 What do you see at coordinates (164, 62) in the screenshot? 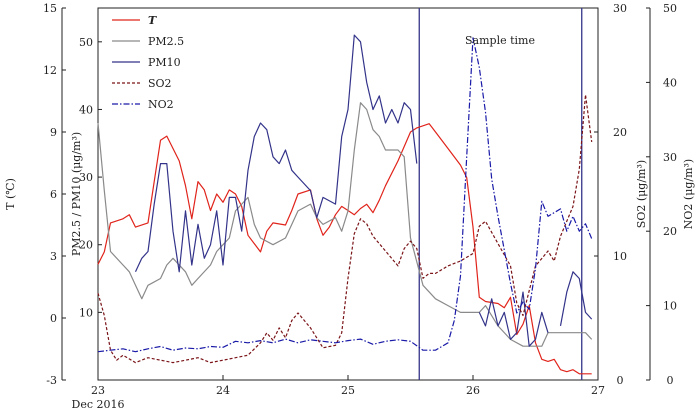
I see `legend-label-pm10: PM10` at bounding box center [164, 62].